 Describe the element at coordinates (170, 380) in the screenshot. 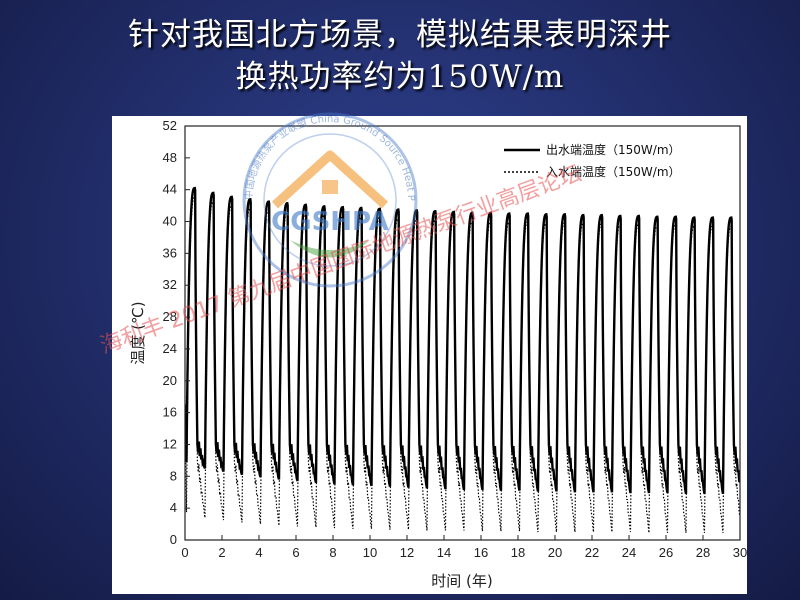

I see `y-tick-label: 20` at that location.